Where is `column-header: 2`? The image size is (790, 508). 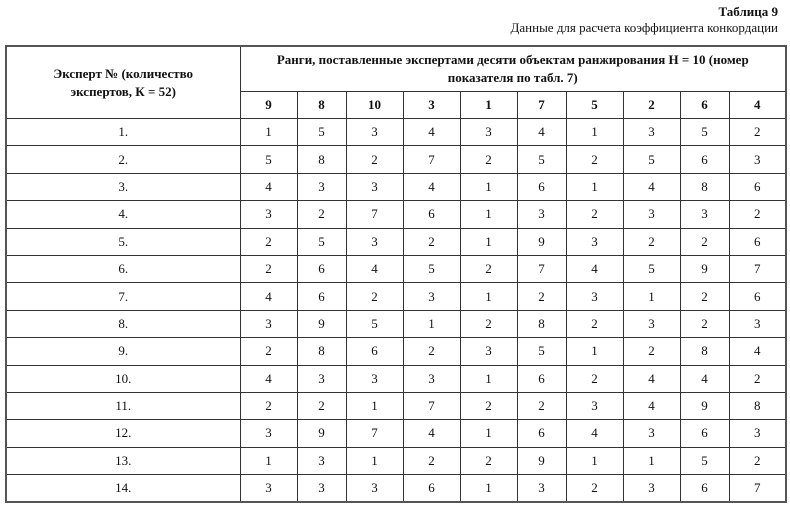 column-header: 2 is located at coordinates (651, 105).